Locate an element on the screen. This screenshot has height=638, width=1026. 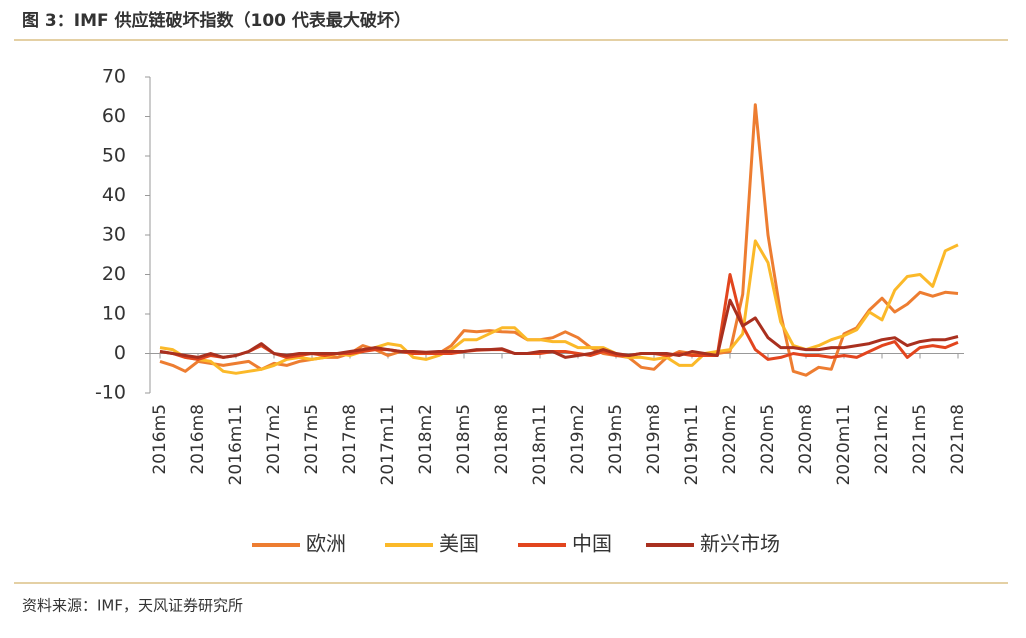
y-tick-label: 30 is located at coordinates (114, 235).